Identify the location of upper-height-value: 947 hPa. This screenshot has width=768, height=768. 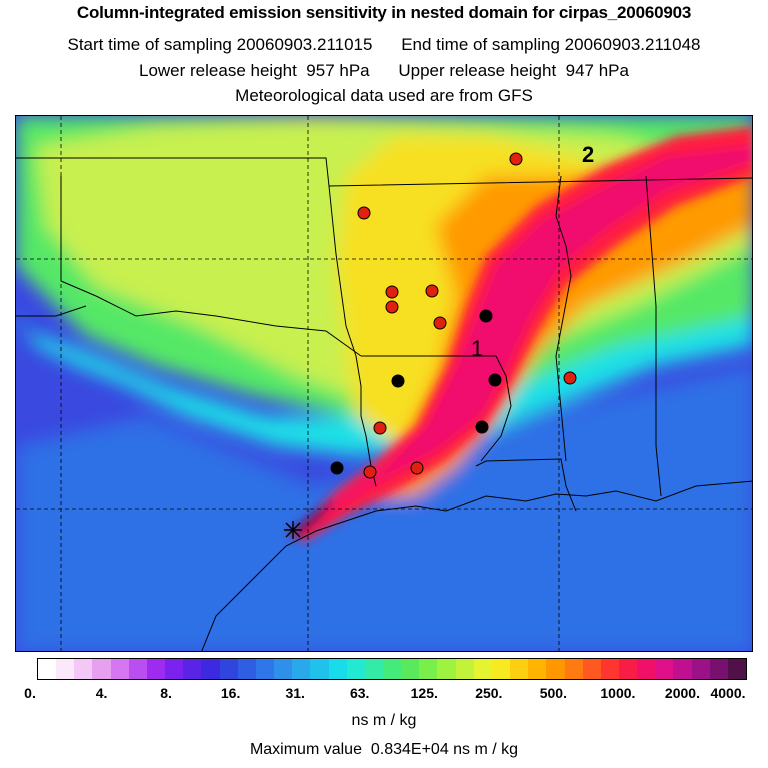
(597, 70).